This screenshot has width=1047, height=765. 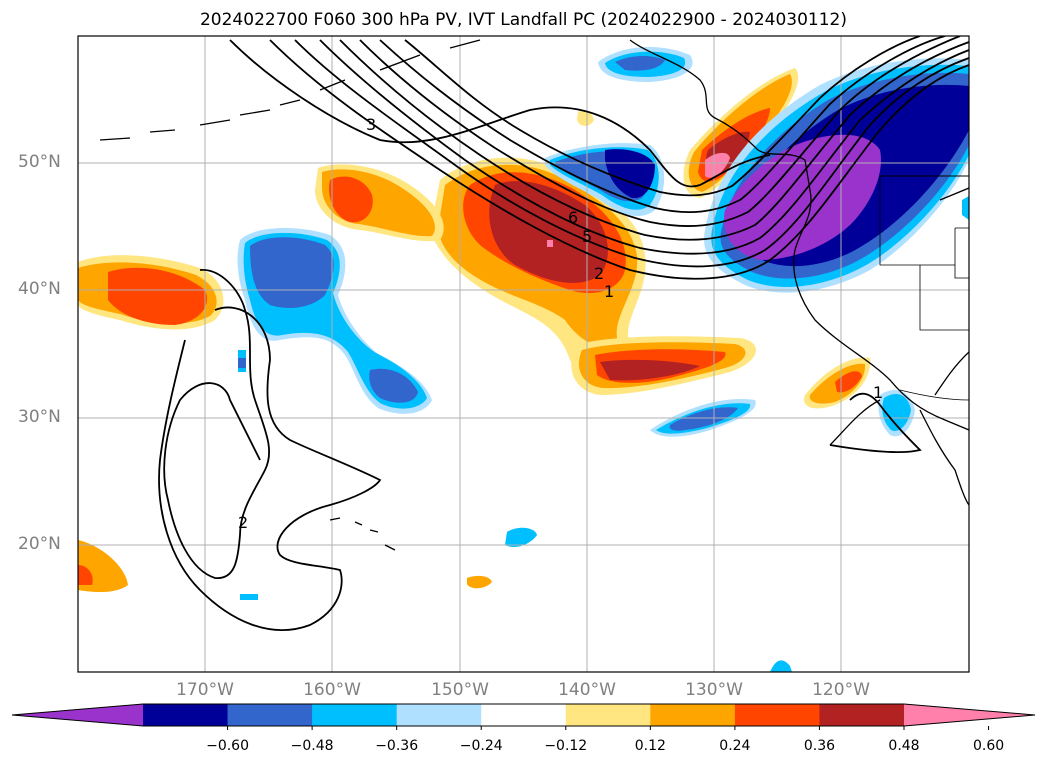 I want to click on colorbar, so click(x=523, y=716).